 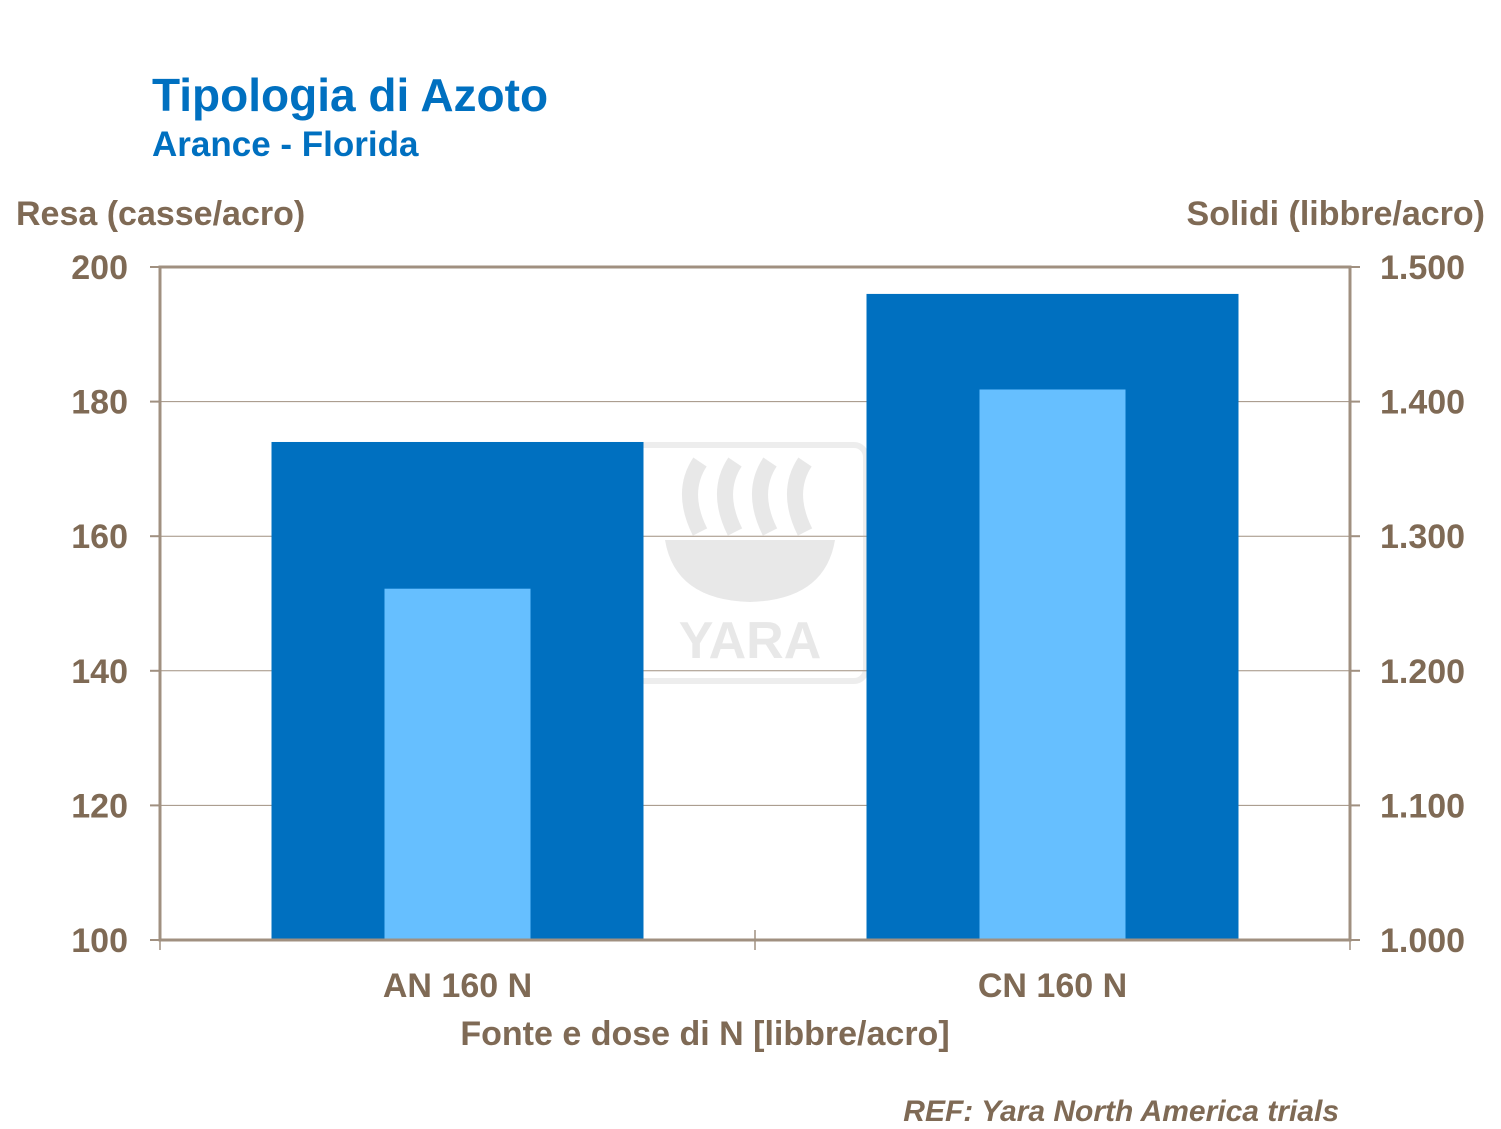 I want to click on x-axis-label: Fonte e dose di N [libbre/acro], so click(x=705, y=1034).